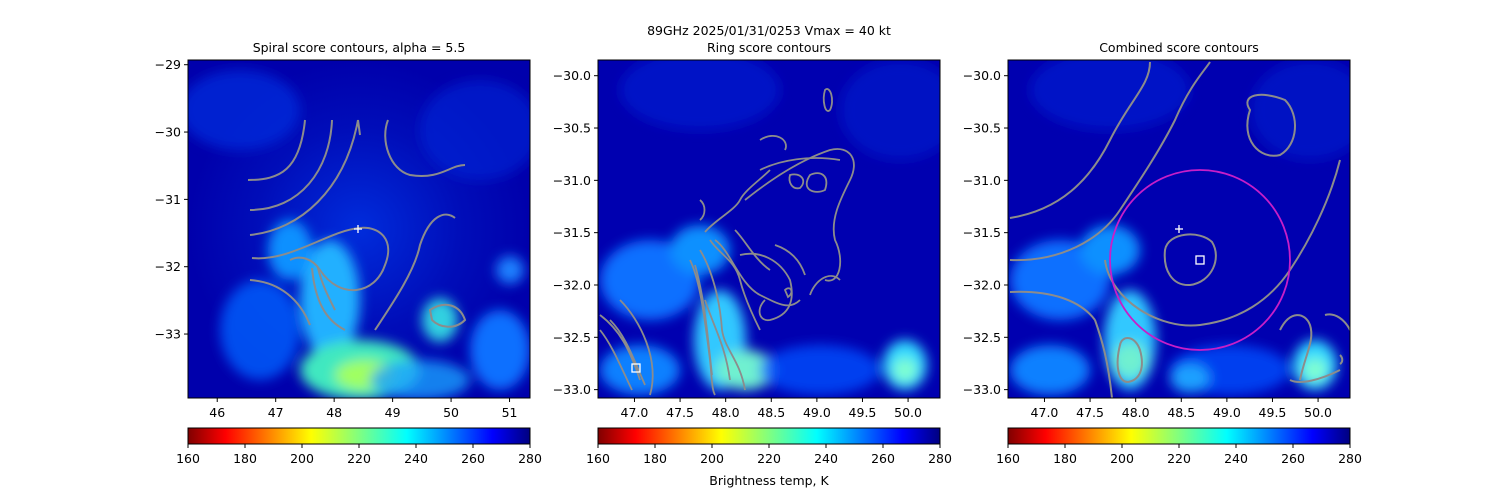 The image size is (1500, 500). Describe the element at coordinates (1179, 47) in the screenshot. I see `panel-combined-title: Combined score contours` at that location.